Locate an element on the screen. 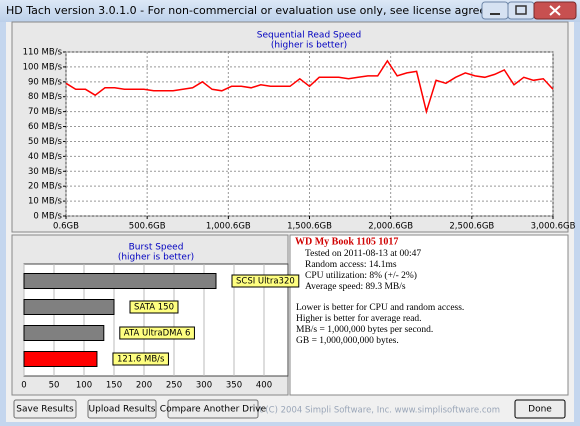 This screenshot has height=426, width=580. read-speed-line is located at coordinates (309, 87).